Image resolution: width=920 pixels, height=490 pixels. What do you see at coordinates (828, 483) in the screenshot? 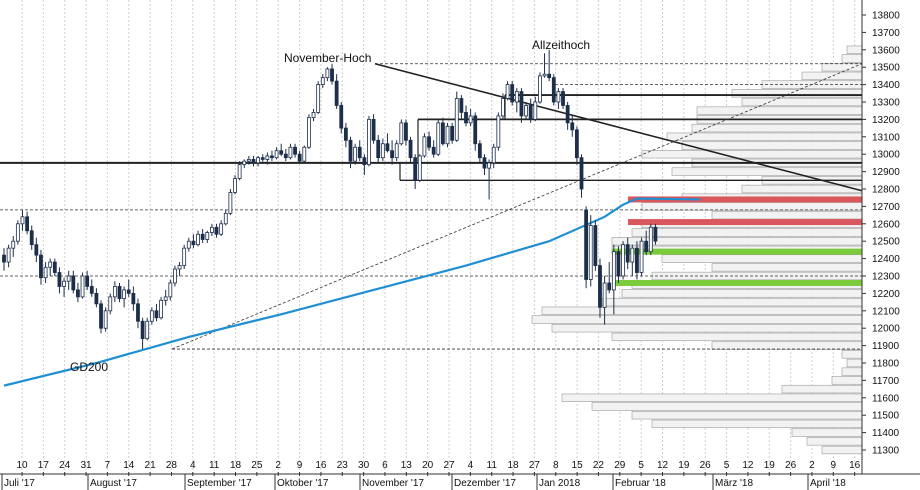
I see `x-month-label: April '18` at bounding box center [828, 483].